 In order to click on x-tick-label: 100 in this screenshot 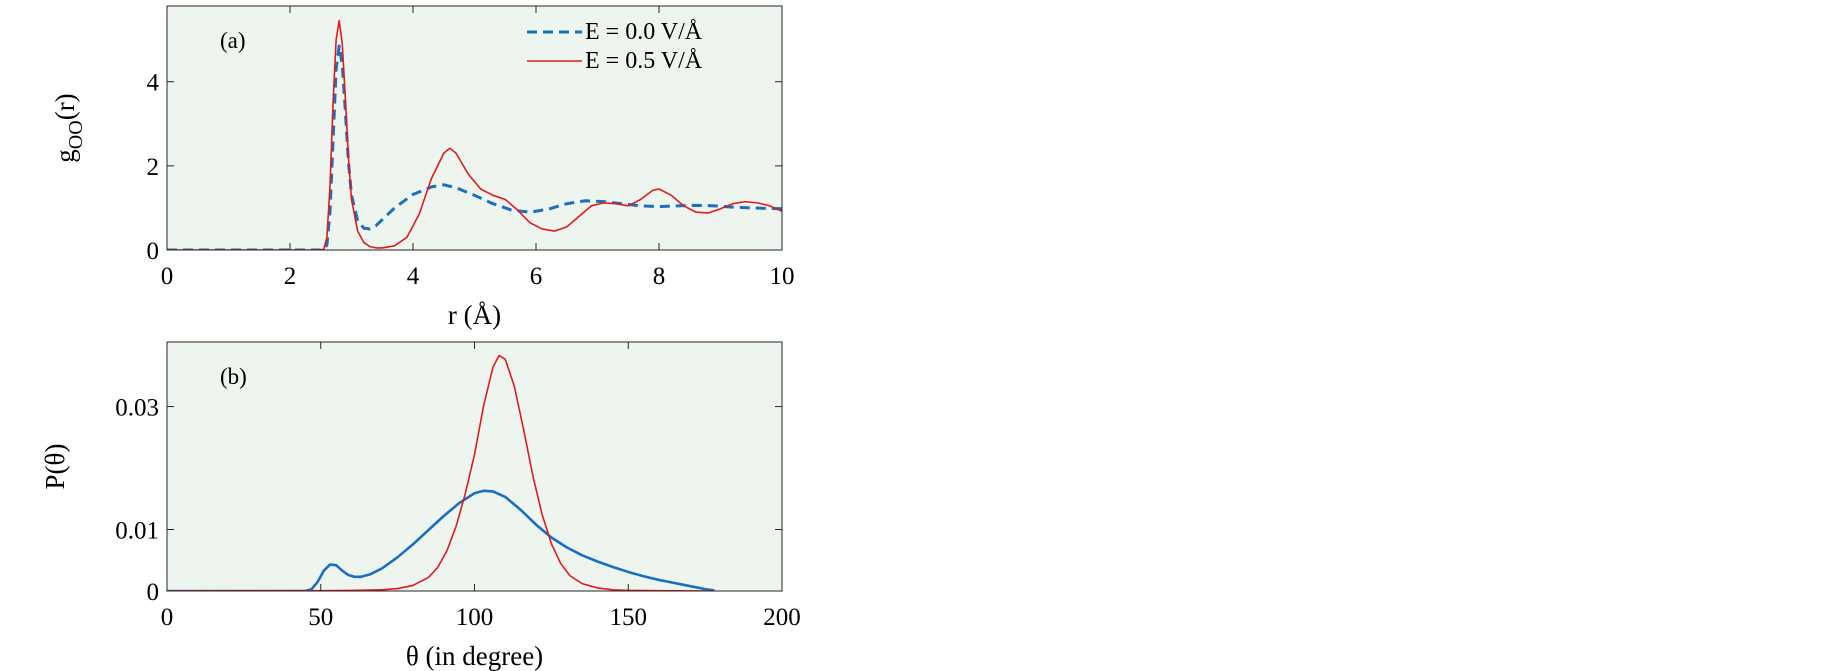, I will do `click(475, 617)`.